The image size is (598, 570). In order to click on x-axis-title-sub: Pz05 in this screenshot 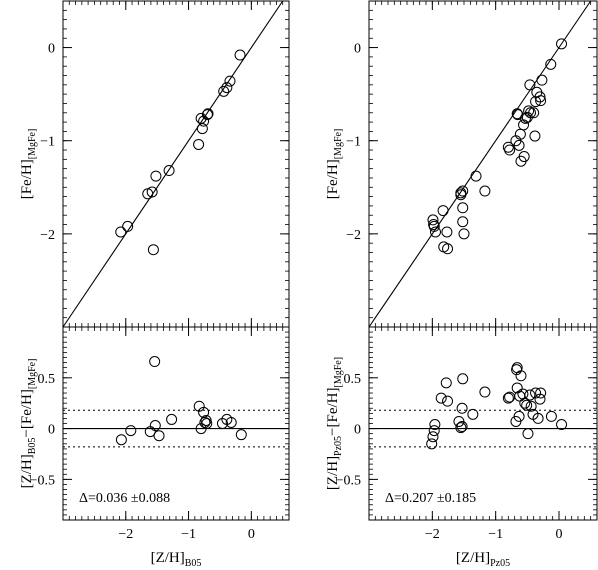, I will do `click(500, 563)`.